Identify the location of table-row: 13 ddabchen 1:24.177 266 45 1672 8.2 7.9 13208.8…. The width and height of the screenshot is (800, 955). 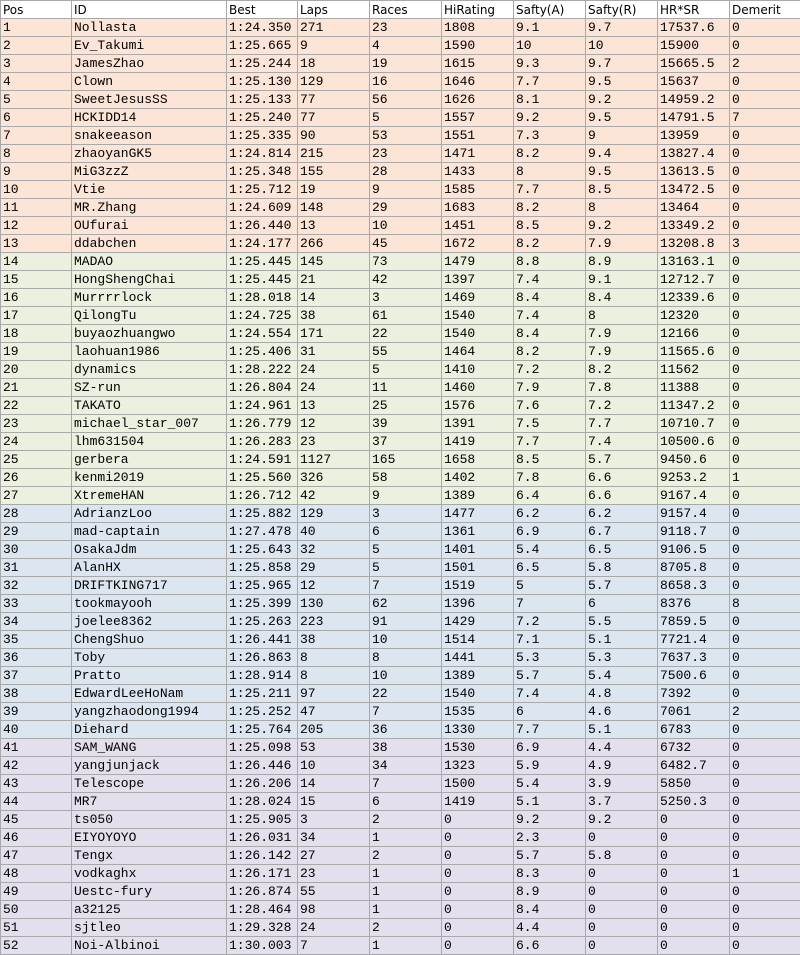
(400, 243).